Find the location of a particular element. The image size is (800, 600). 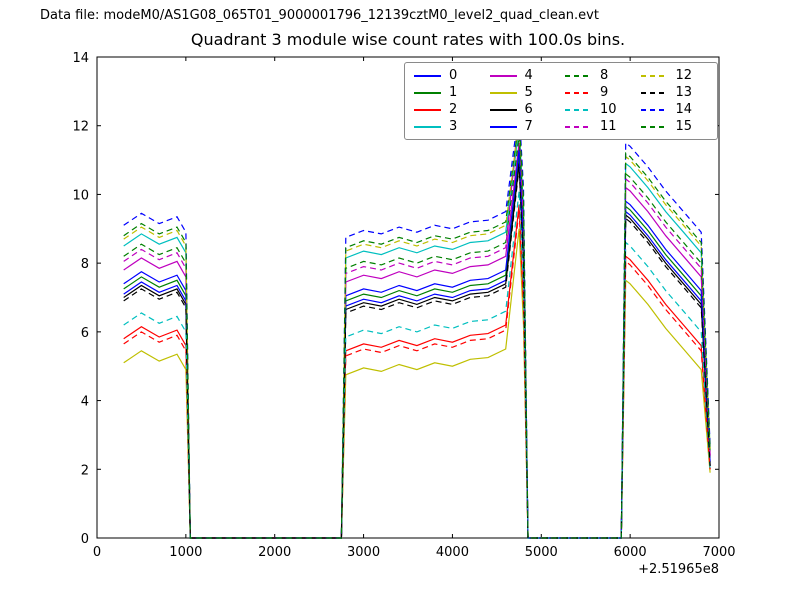

legend-entry-3: 3 is located at coordinates (448, 126).